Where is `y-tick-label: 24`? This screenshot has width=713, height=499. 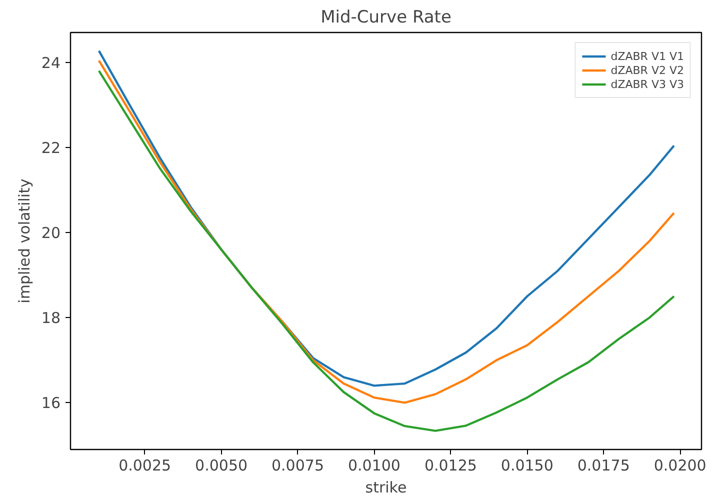 y-tick-label: 24 is located at coordinates (51, 63).